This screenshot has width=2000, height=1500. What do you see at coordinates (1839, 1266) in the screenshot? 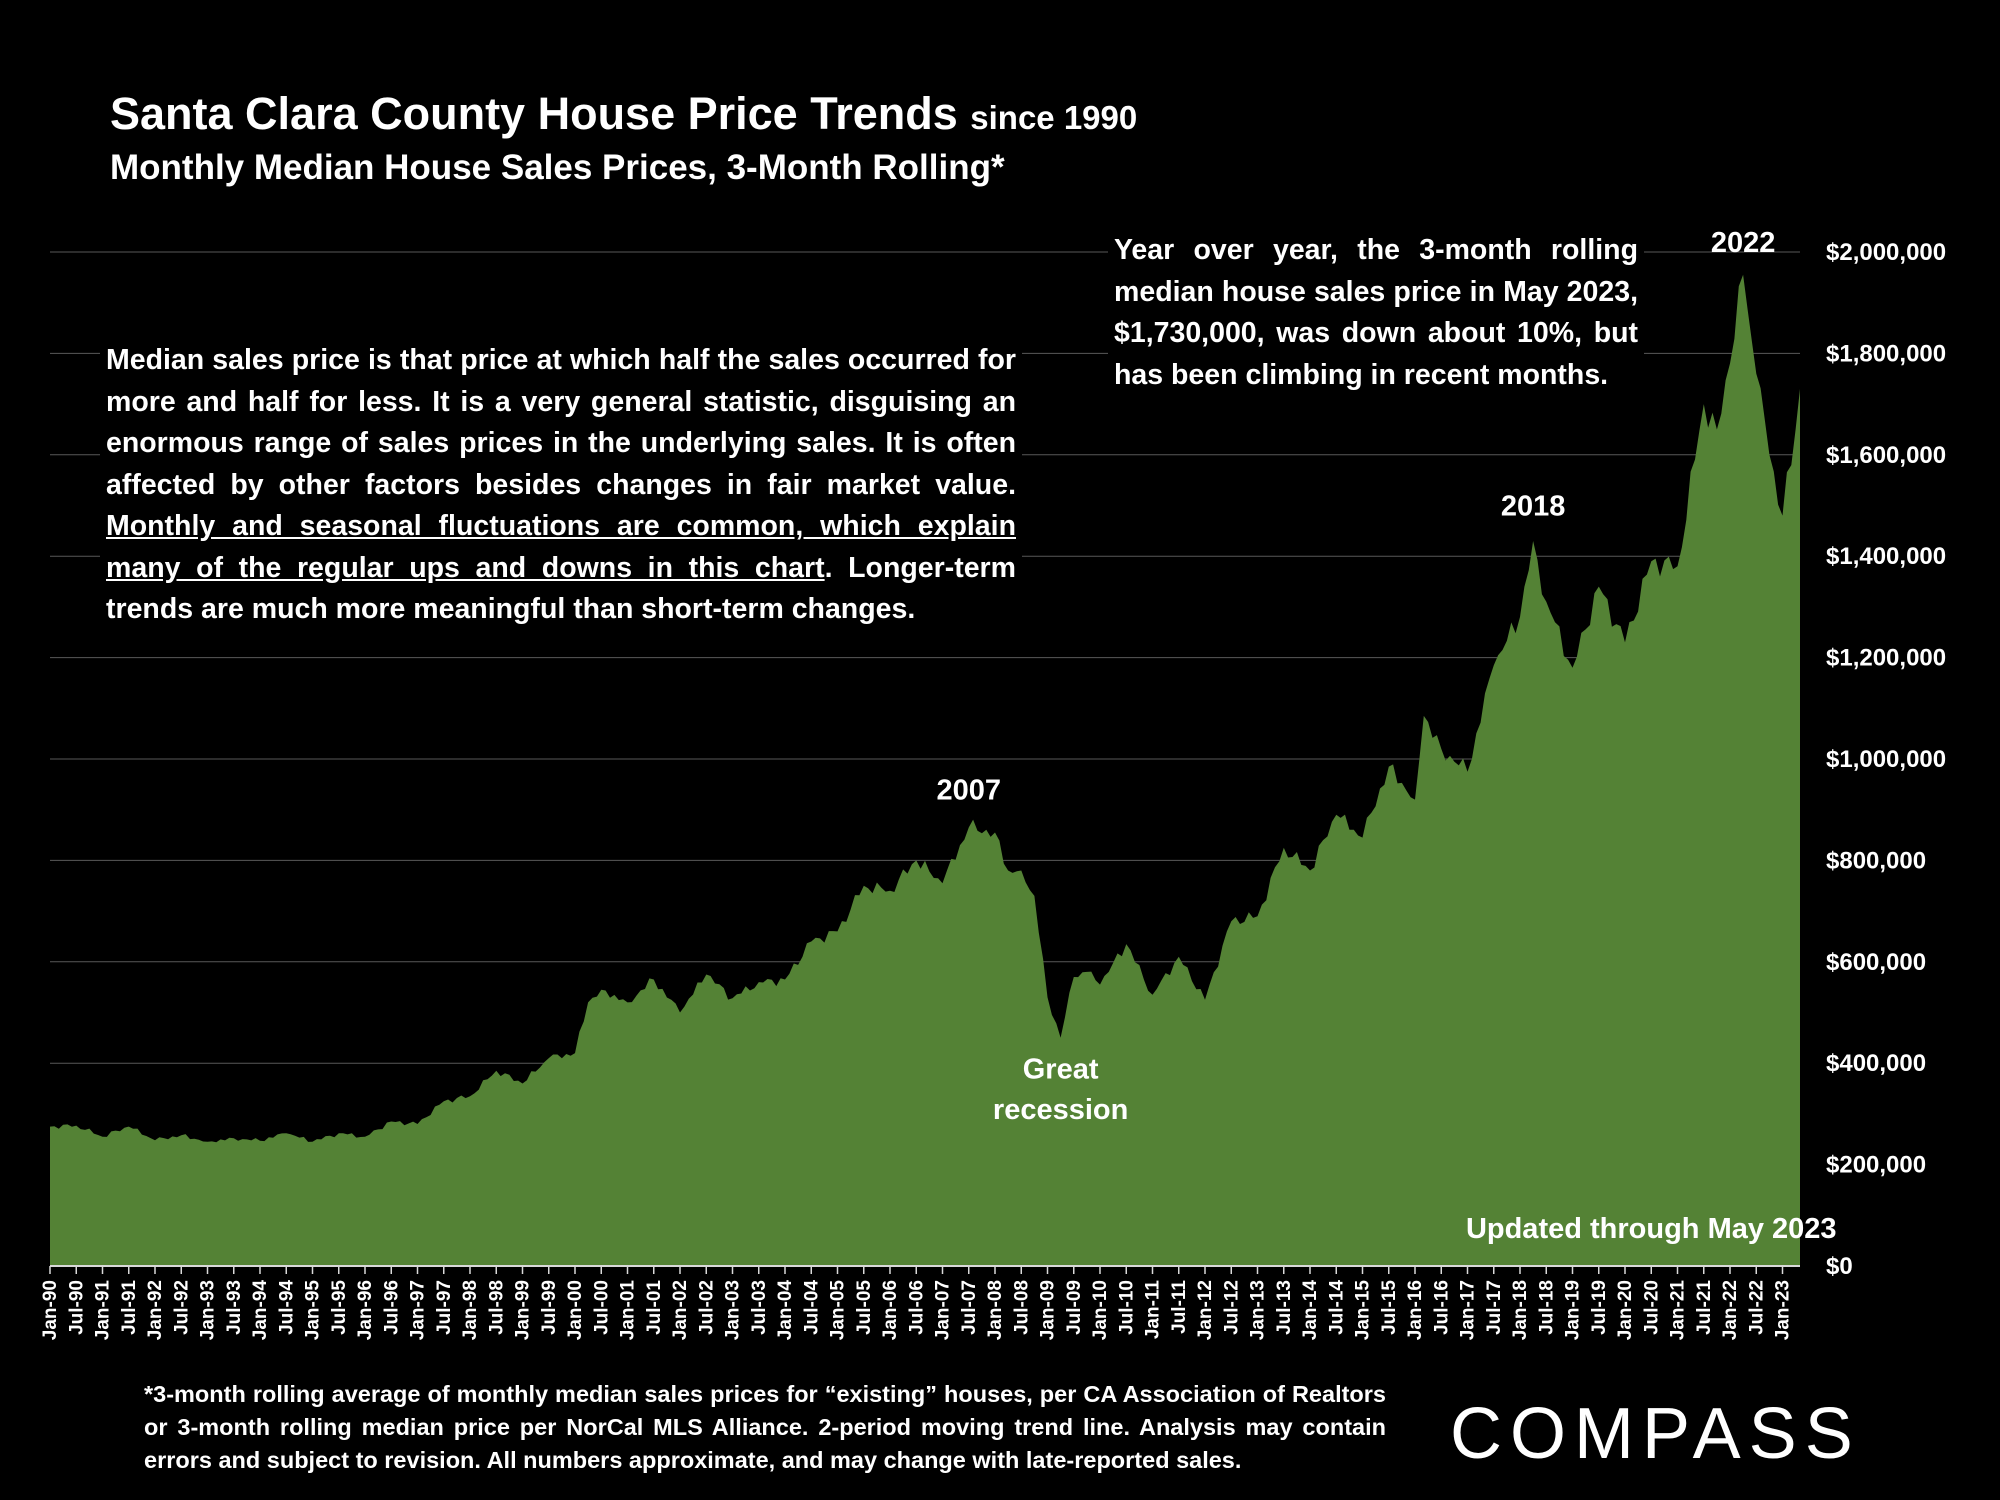
I see `y-tick-label: $0` at bounding box center [1839, 1266].